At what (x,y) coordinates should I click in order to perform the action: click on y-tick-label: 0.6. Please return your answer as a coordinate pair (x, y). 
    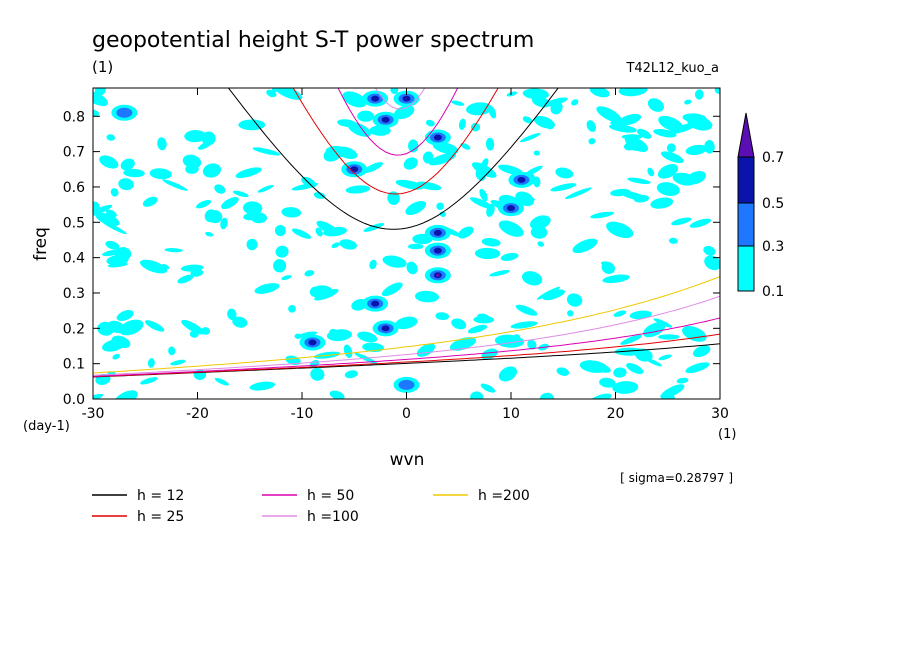
    Looking at the image, I should click on (74, 188).